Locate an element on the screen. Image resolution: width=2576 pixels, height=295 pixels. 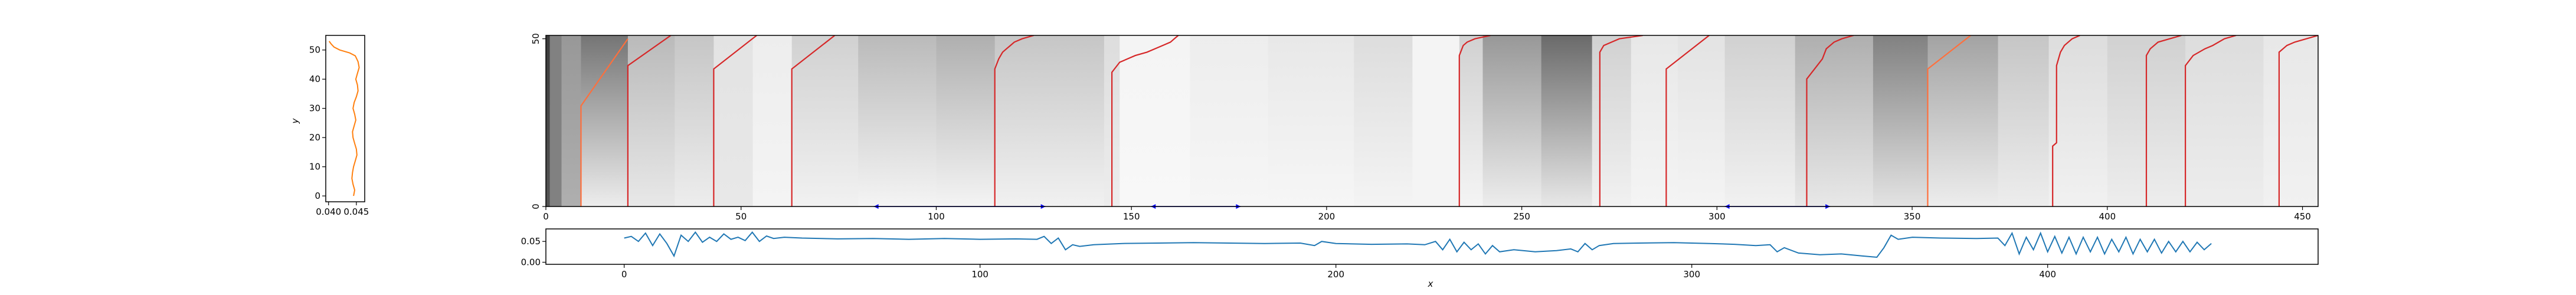
bottom-x-tick-label: 100 is located at coordinates (980, 274).